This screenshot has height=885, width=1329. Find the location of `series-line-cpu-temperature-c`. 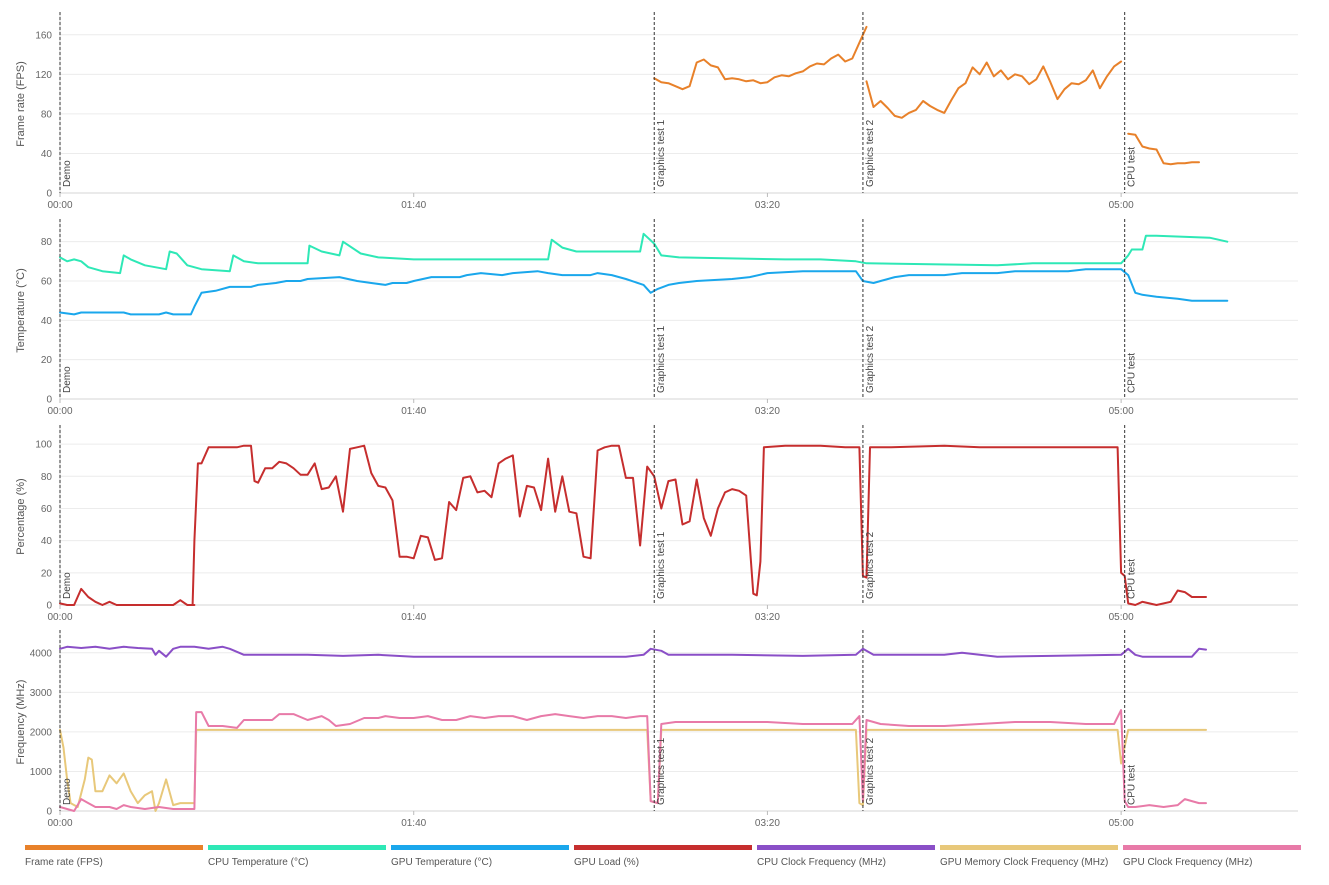

series-line-cpu-temperature-c is located at coordinates (644, 253).